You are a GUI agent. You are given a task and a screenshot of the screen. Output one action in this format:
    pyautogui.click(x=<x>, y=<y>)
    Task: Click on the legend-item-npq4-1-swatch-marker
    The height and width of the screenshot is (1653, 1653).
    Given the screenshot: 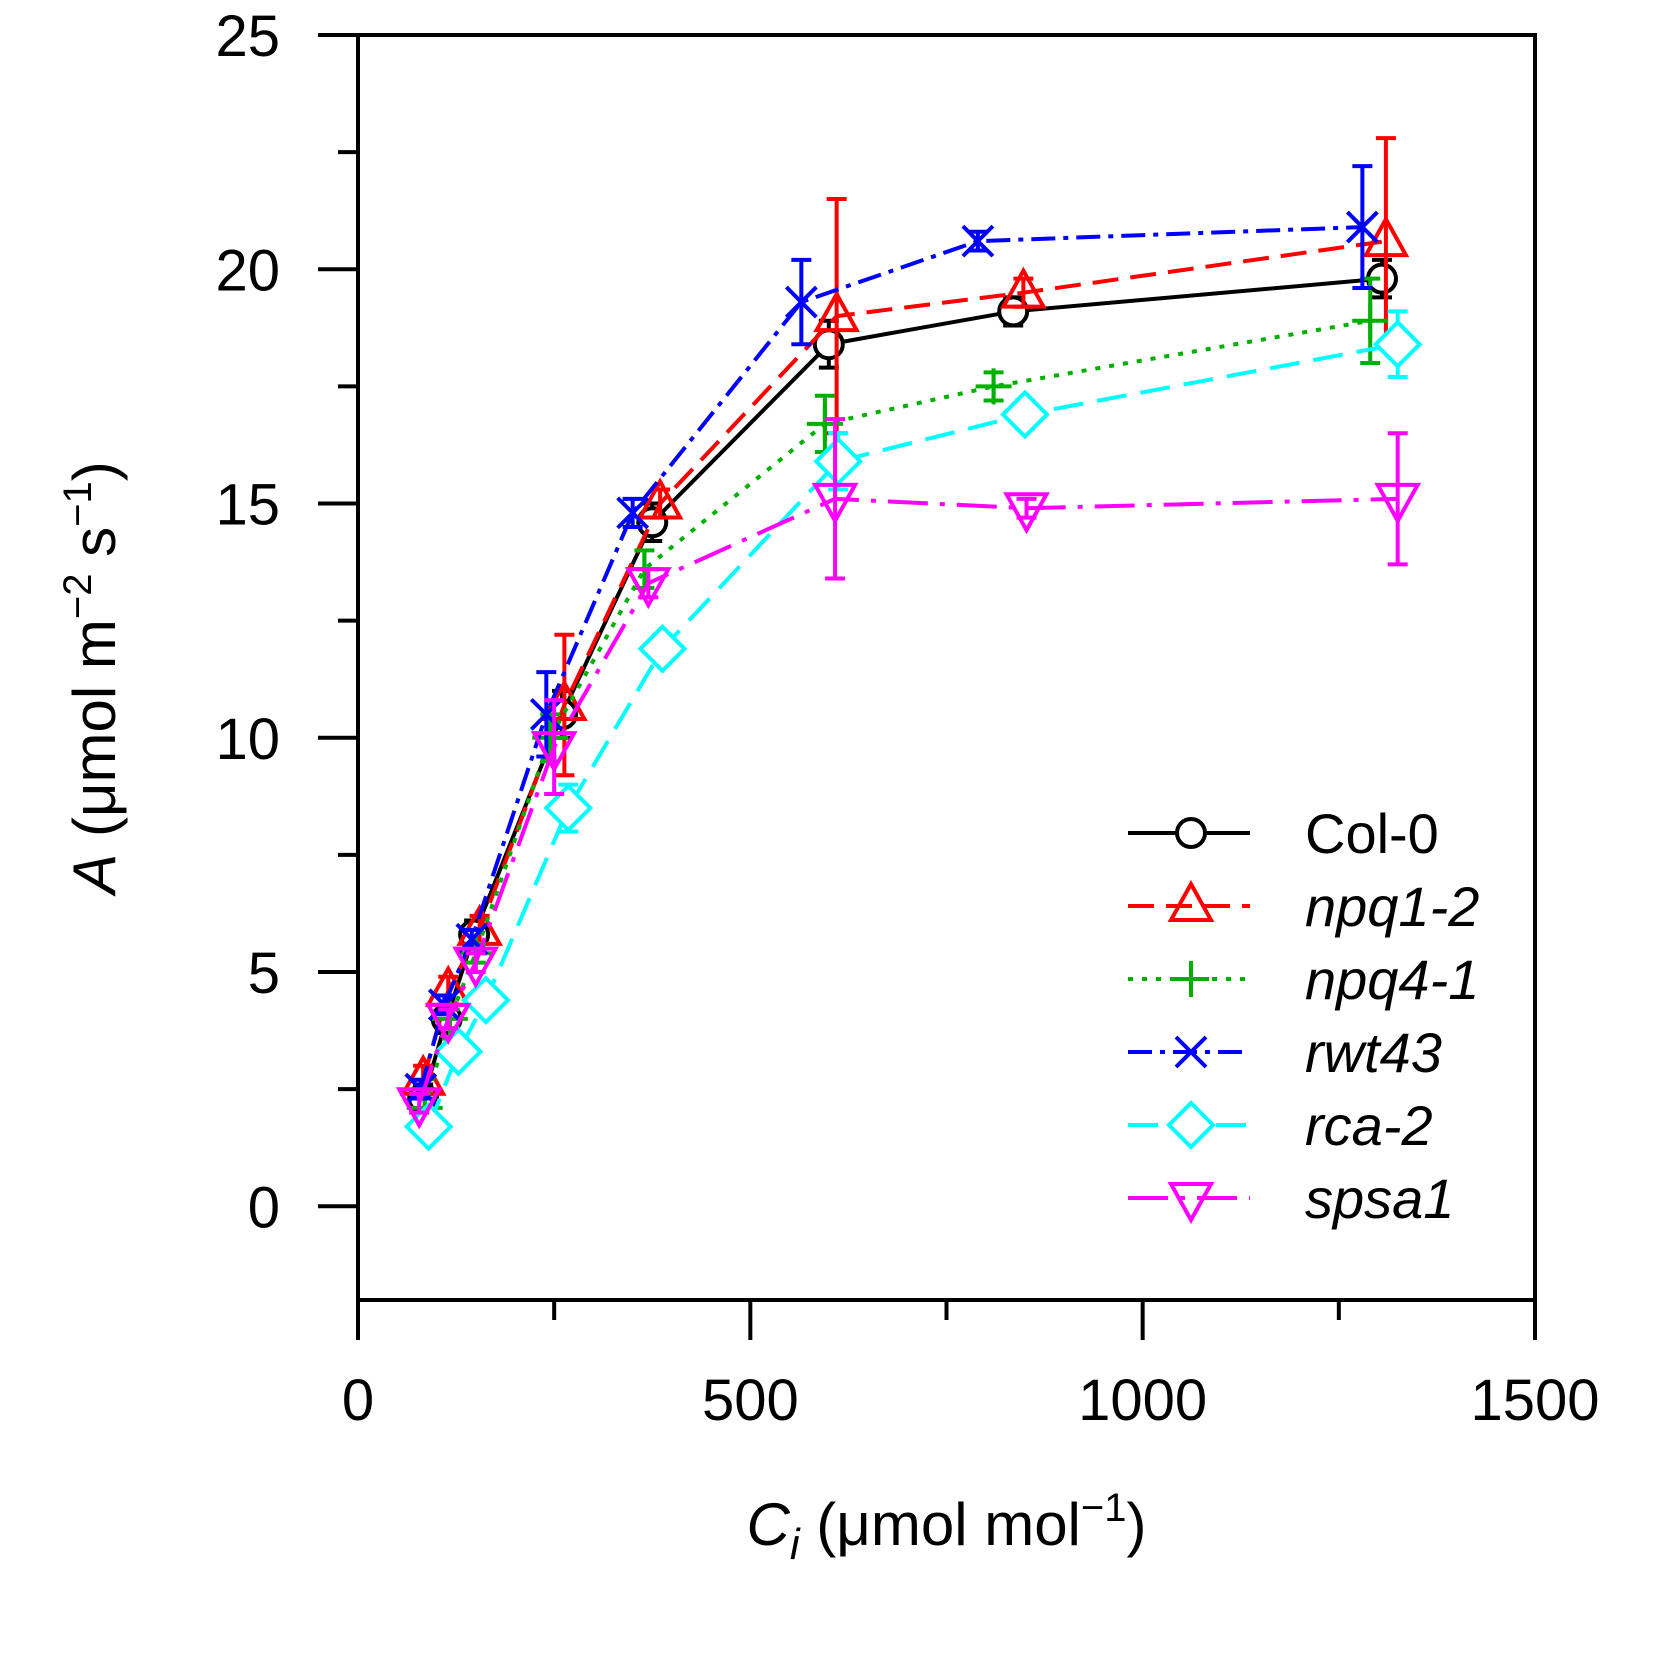 What is the action you would take?
    pyautogui.click(x=1191, y=979)
    